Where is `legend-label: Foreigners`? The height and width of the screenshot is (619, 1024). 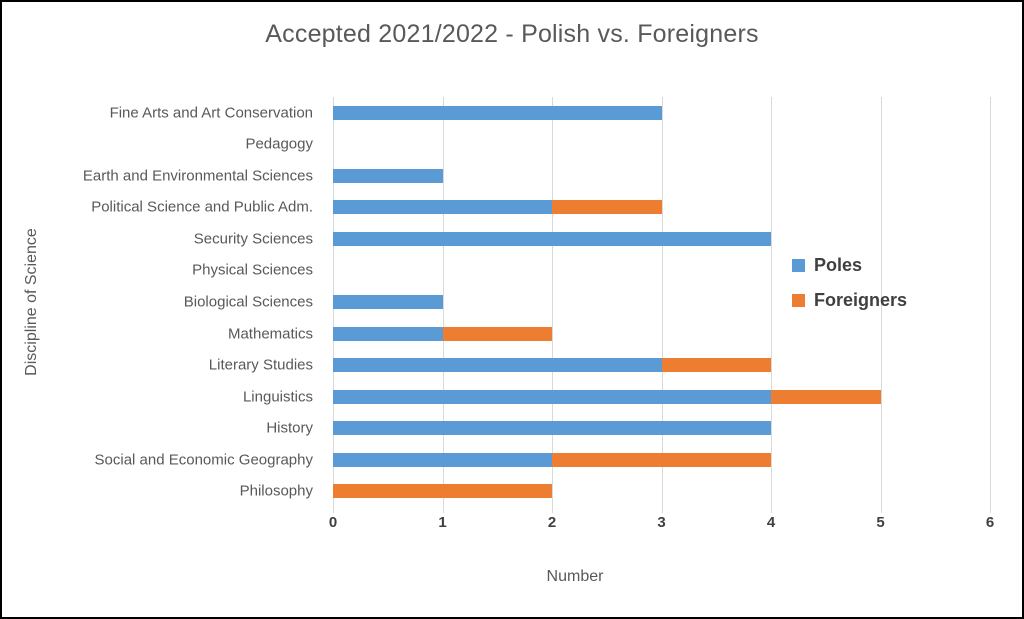
legend-label: Foreigners is located at coordinates (861, 299).